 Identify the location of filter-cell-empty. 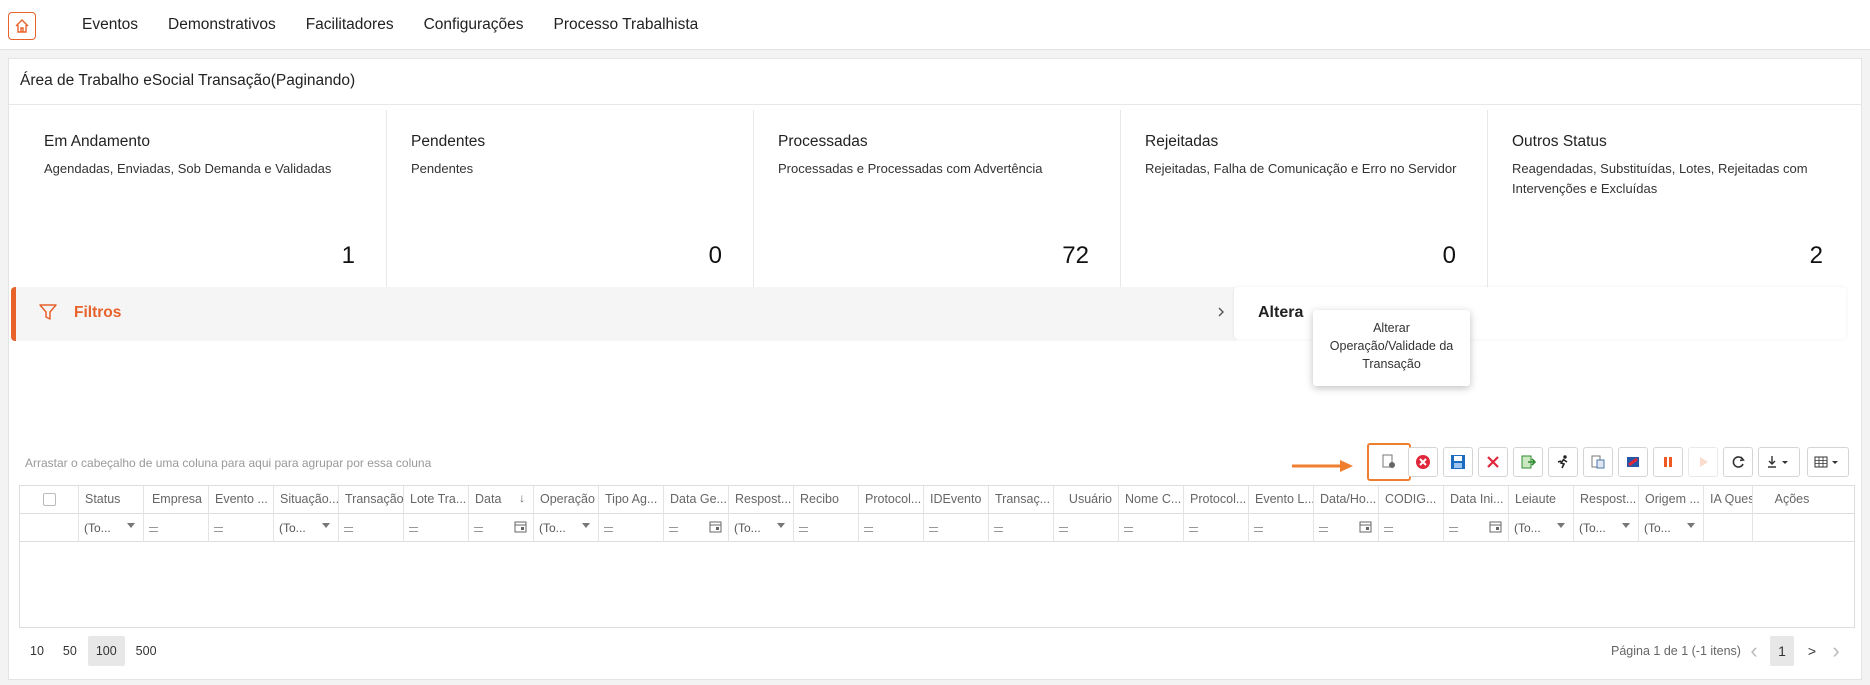
(1728, 528).